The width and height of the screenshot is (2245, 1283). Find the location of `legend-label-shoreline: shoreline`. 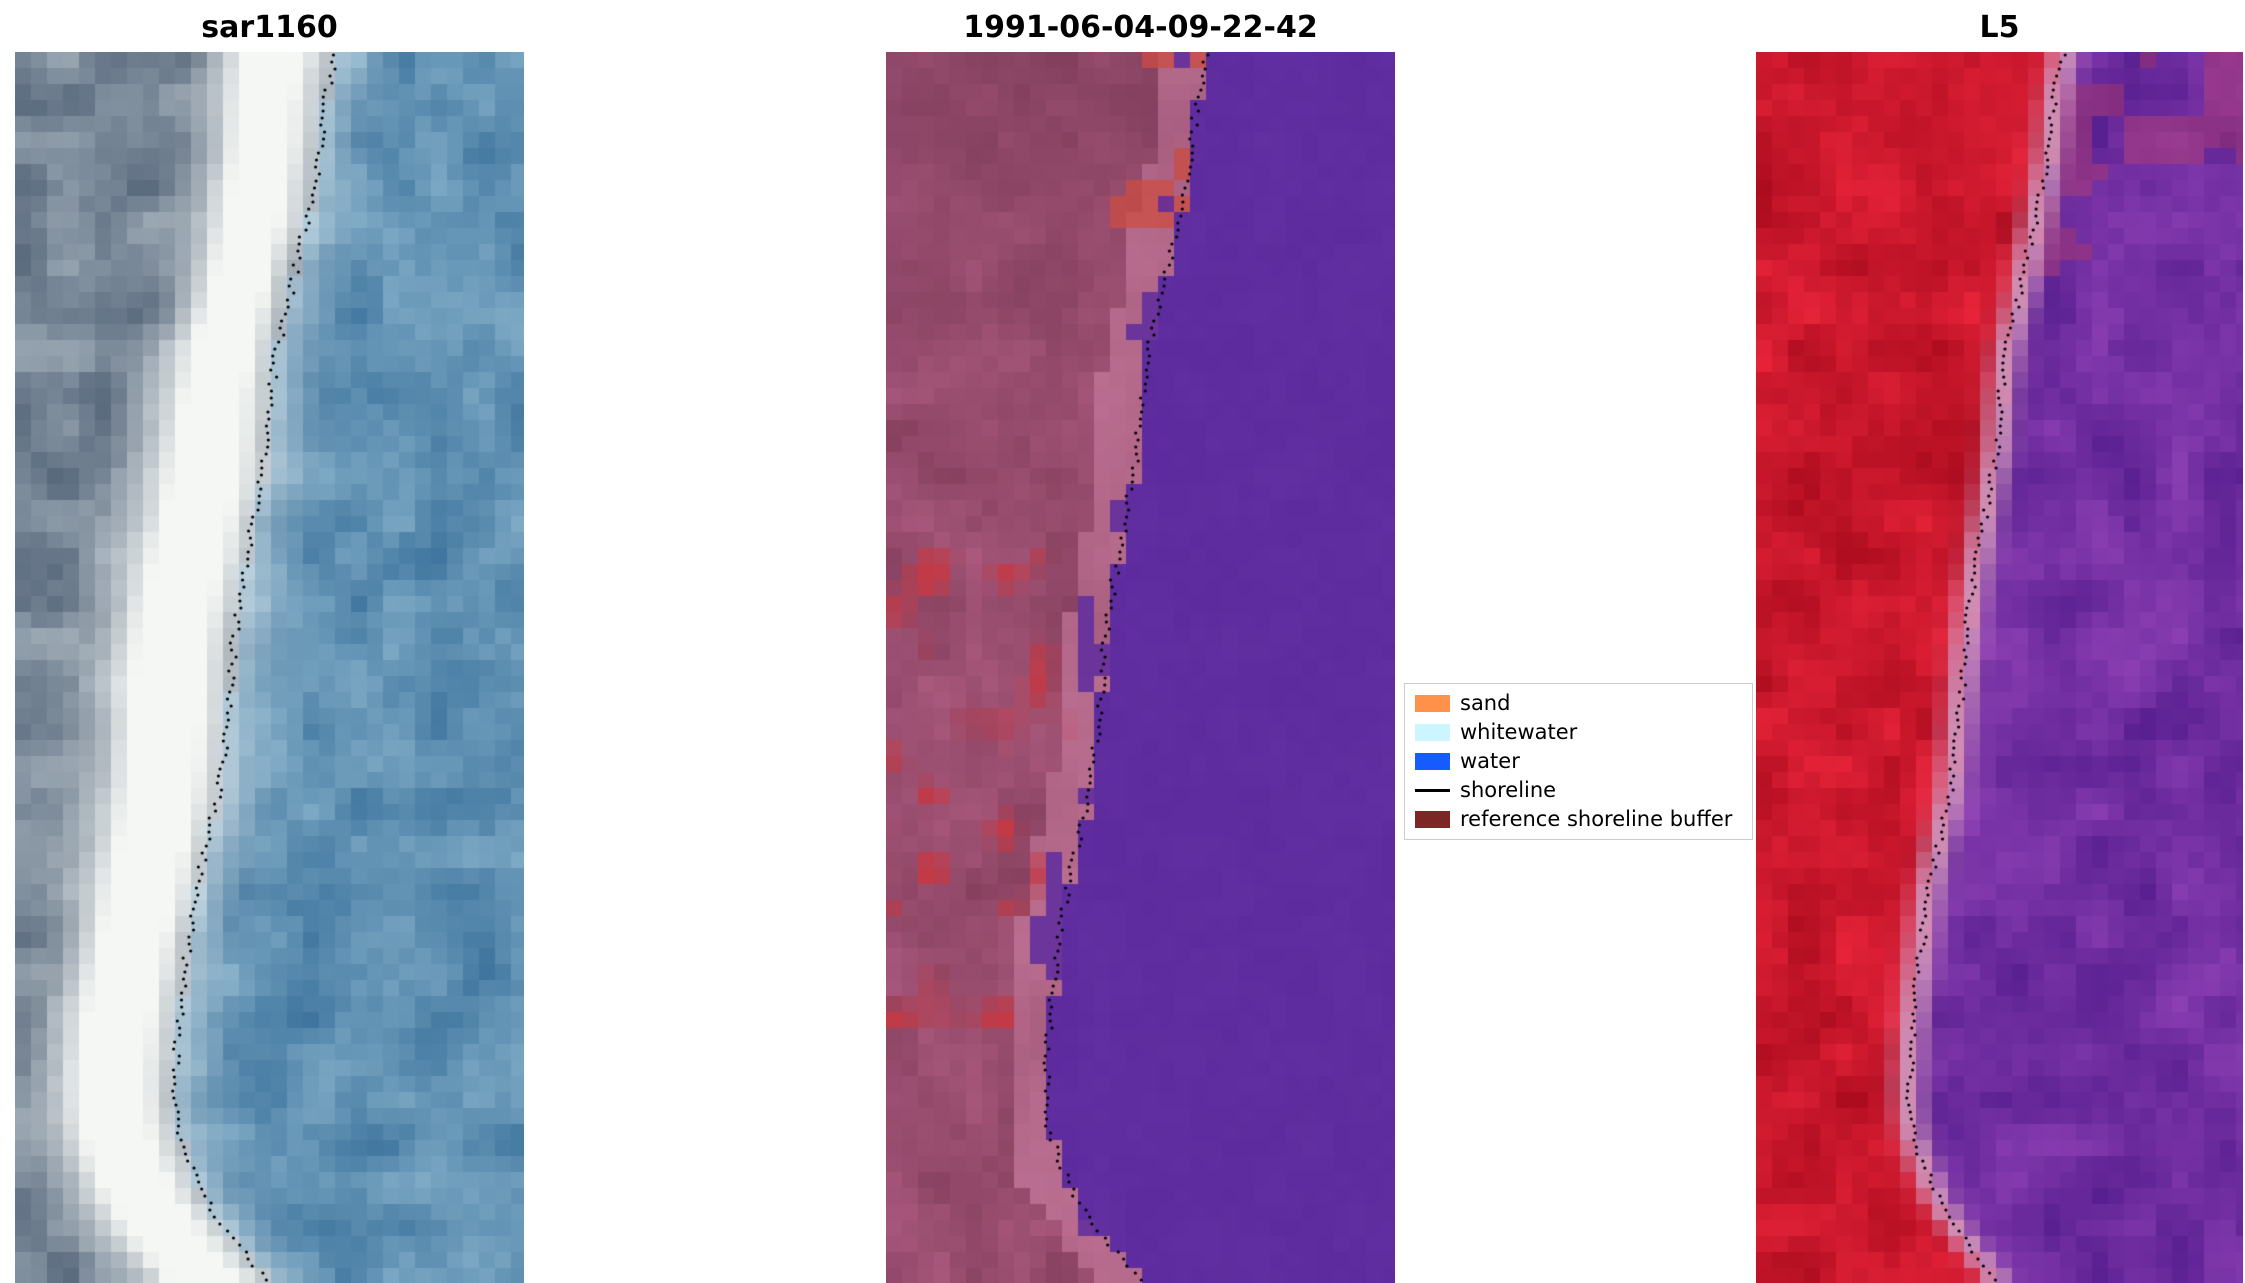

legend-label-shoreline: shoreline is located at coordinates (1508, 790).